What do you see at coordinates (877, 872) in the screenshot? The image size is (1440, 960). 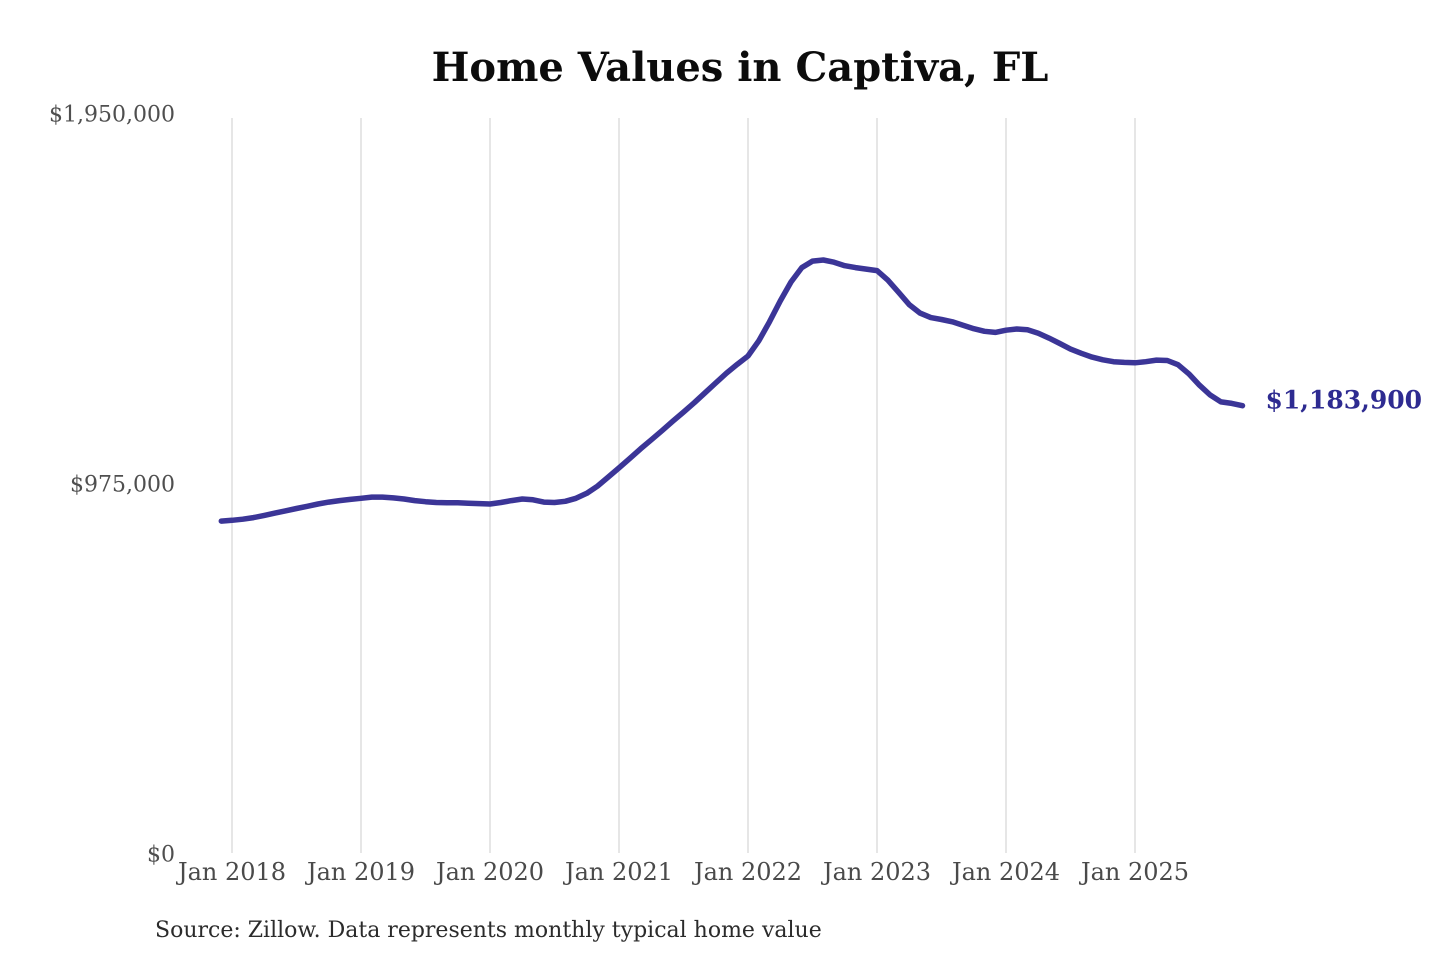 I see `x-tick-label: Jan 2023` at bounding box center [877, 872].